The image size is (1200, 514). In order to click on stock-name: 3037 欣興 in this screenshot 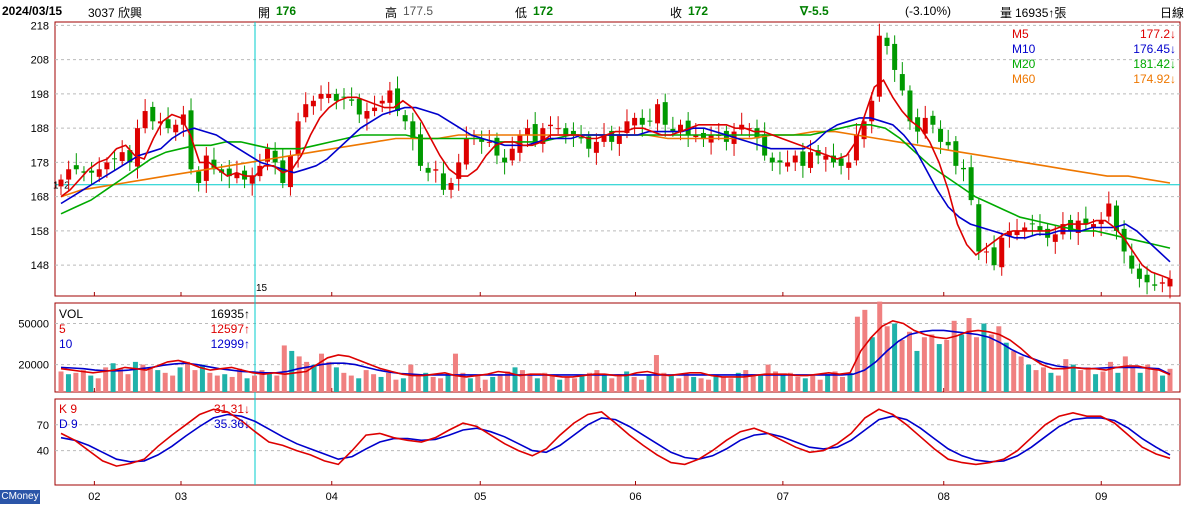, I will do `click(115, 13)`.